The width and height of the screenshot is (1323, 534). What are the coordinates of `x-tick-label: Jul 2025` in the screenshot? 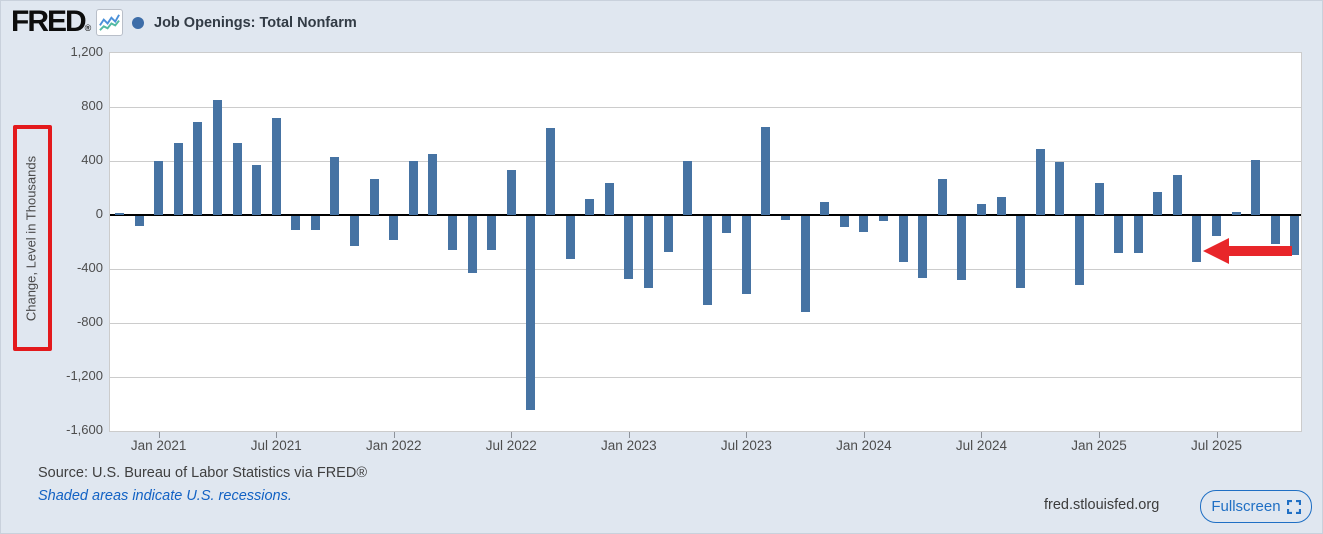 It's located at (1217, 445).